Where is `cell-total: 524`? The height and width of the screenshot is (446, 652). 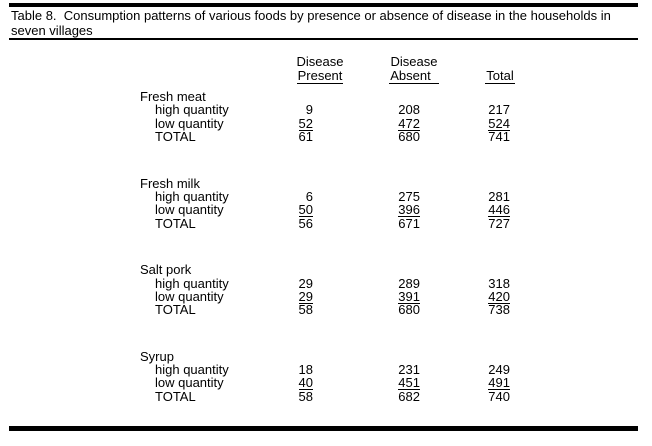
cell-total: 524 is located at coordinates (499, 123).